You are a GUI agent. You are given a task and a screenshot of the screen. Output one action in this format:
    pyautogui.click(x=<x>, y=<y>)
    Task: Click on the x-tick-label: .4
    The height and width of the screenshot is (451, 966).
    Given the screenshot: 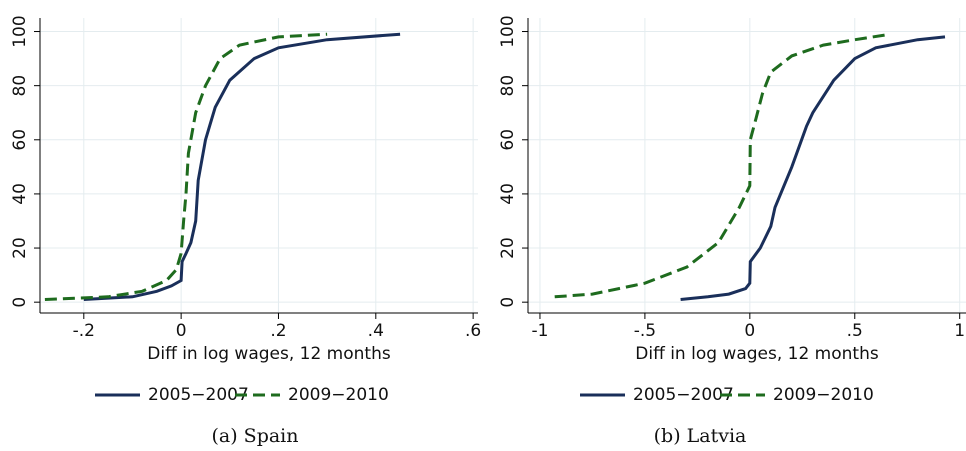 What is the action you would take?
    pyautogui.click(x=376, y=331)
    